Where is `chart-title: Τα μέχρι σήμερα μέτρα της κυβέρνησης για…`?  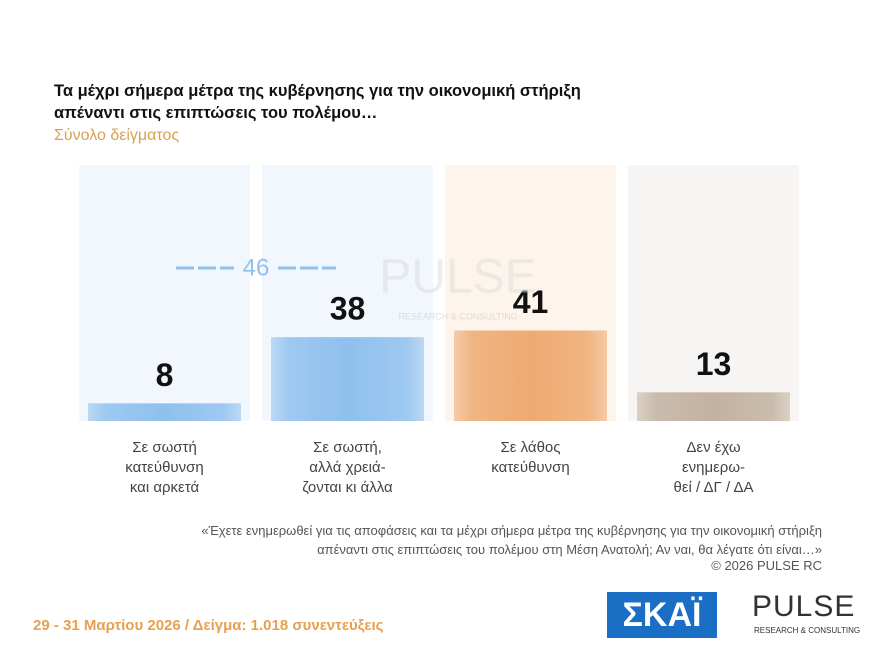
chart-title: Τα μέχρι σήμερα μέτρα της κυβέρνησης για… is located at coordinates (317, 102).